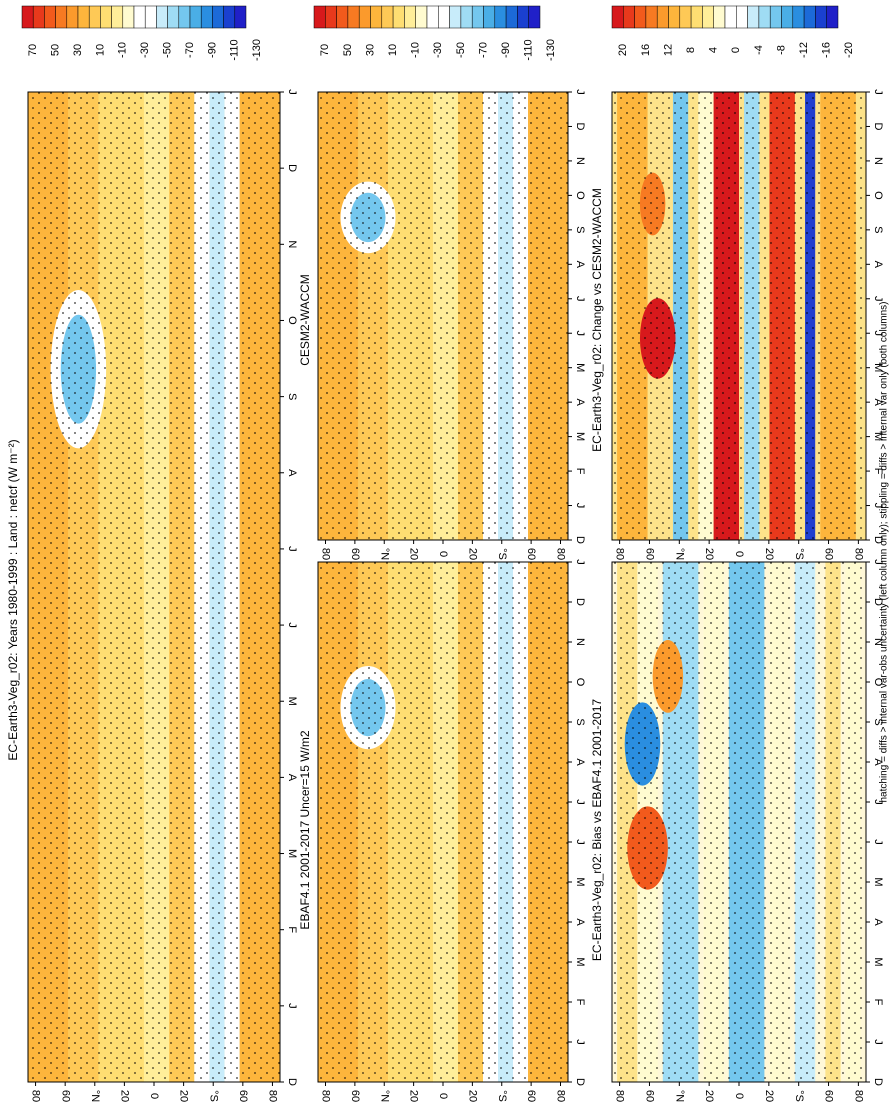  Describe the element at coordinates (145, 50) in the screenshot. I see `colorbar-tick-label: -30` at that location.